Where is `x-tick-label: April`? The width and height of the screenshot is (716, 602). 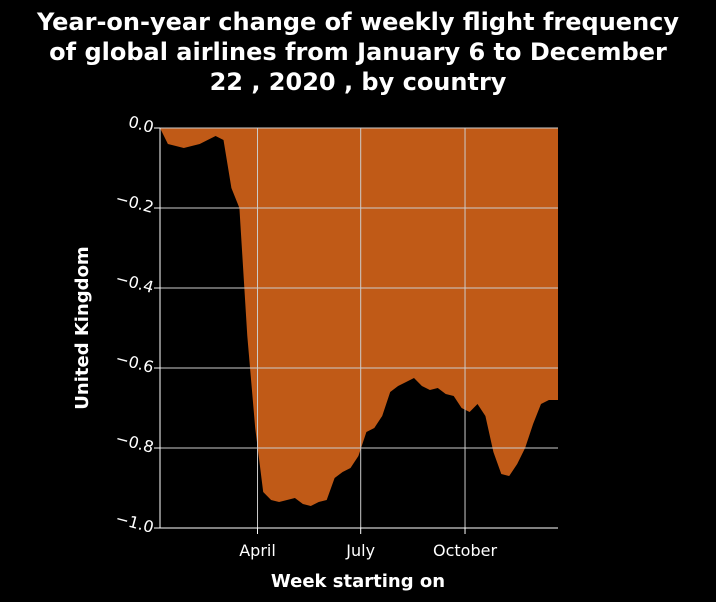 x-tick-label: April is located at coordinates (257, 550).